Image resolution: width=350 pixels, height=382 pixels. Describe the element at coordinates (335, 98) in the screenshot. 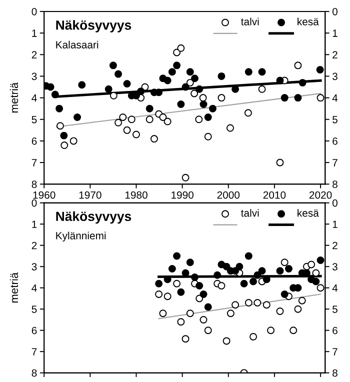

I see `y2-tick-label: 4` at that location.